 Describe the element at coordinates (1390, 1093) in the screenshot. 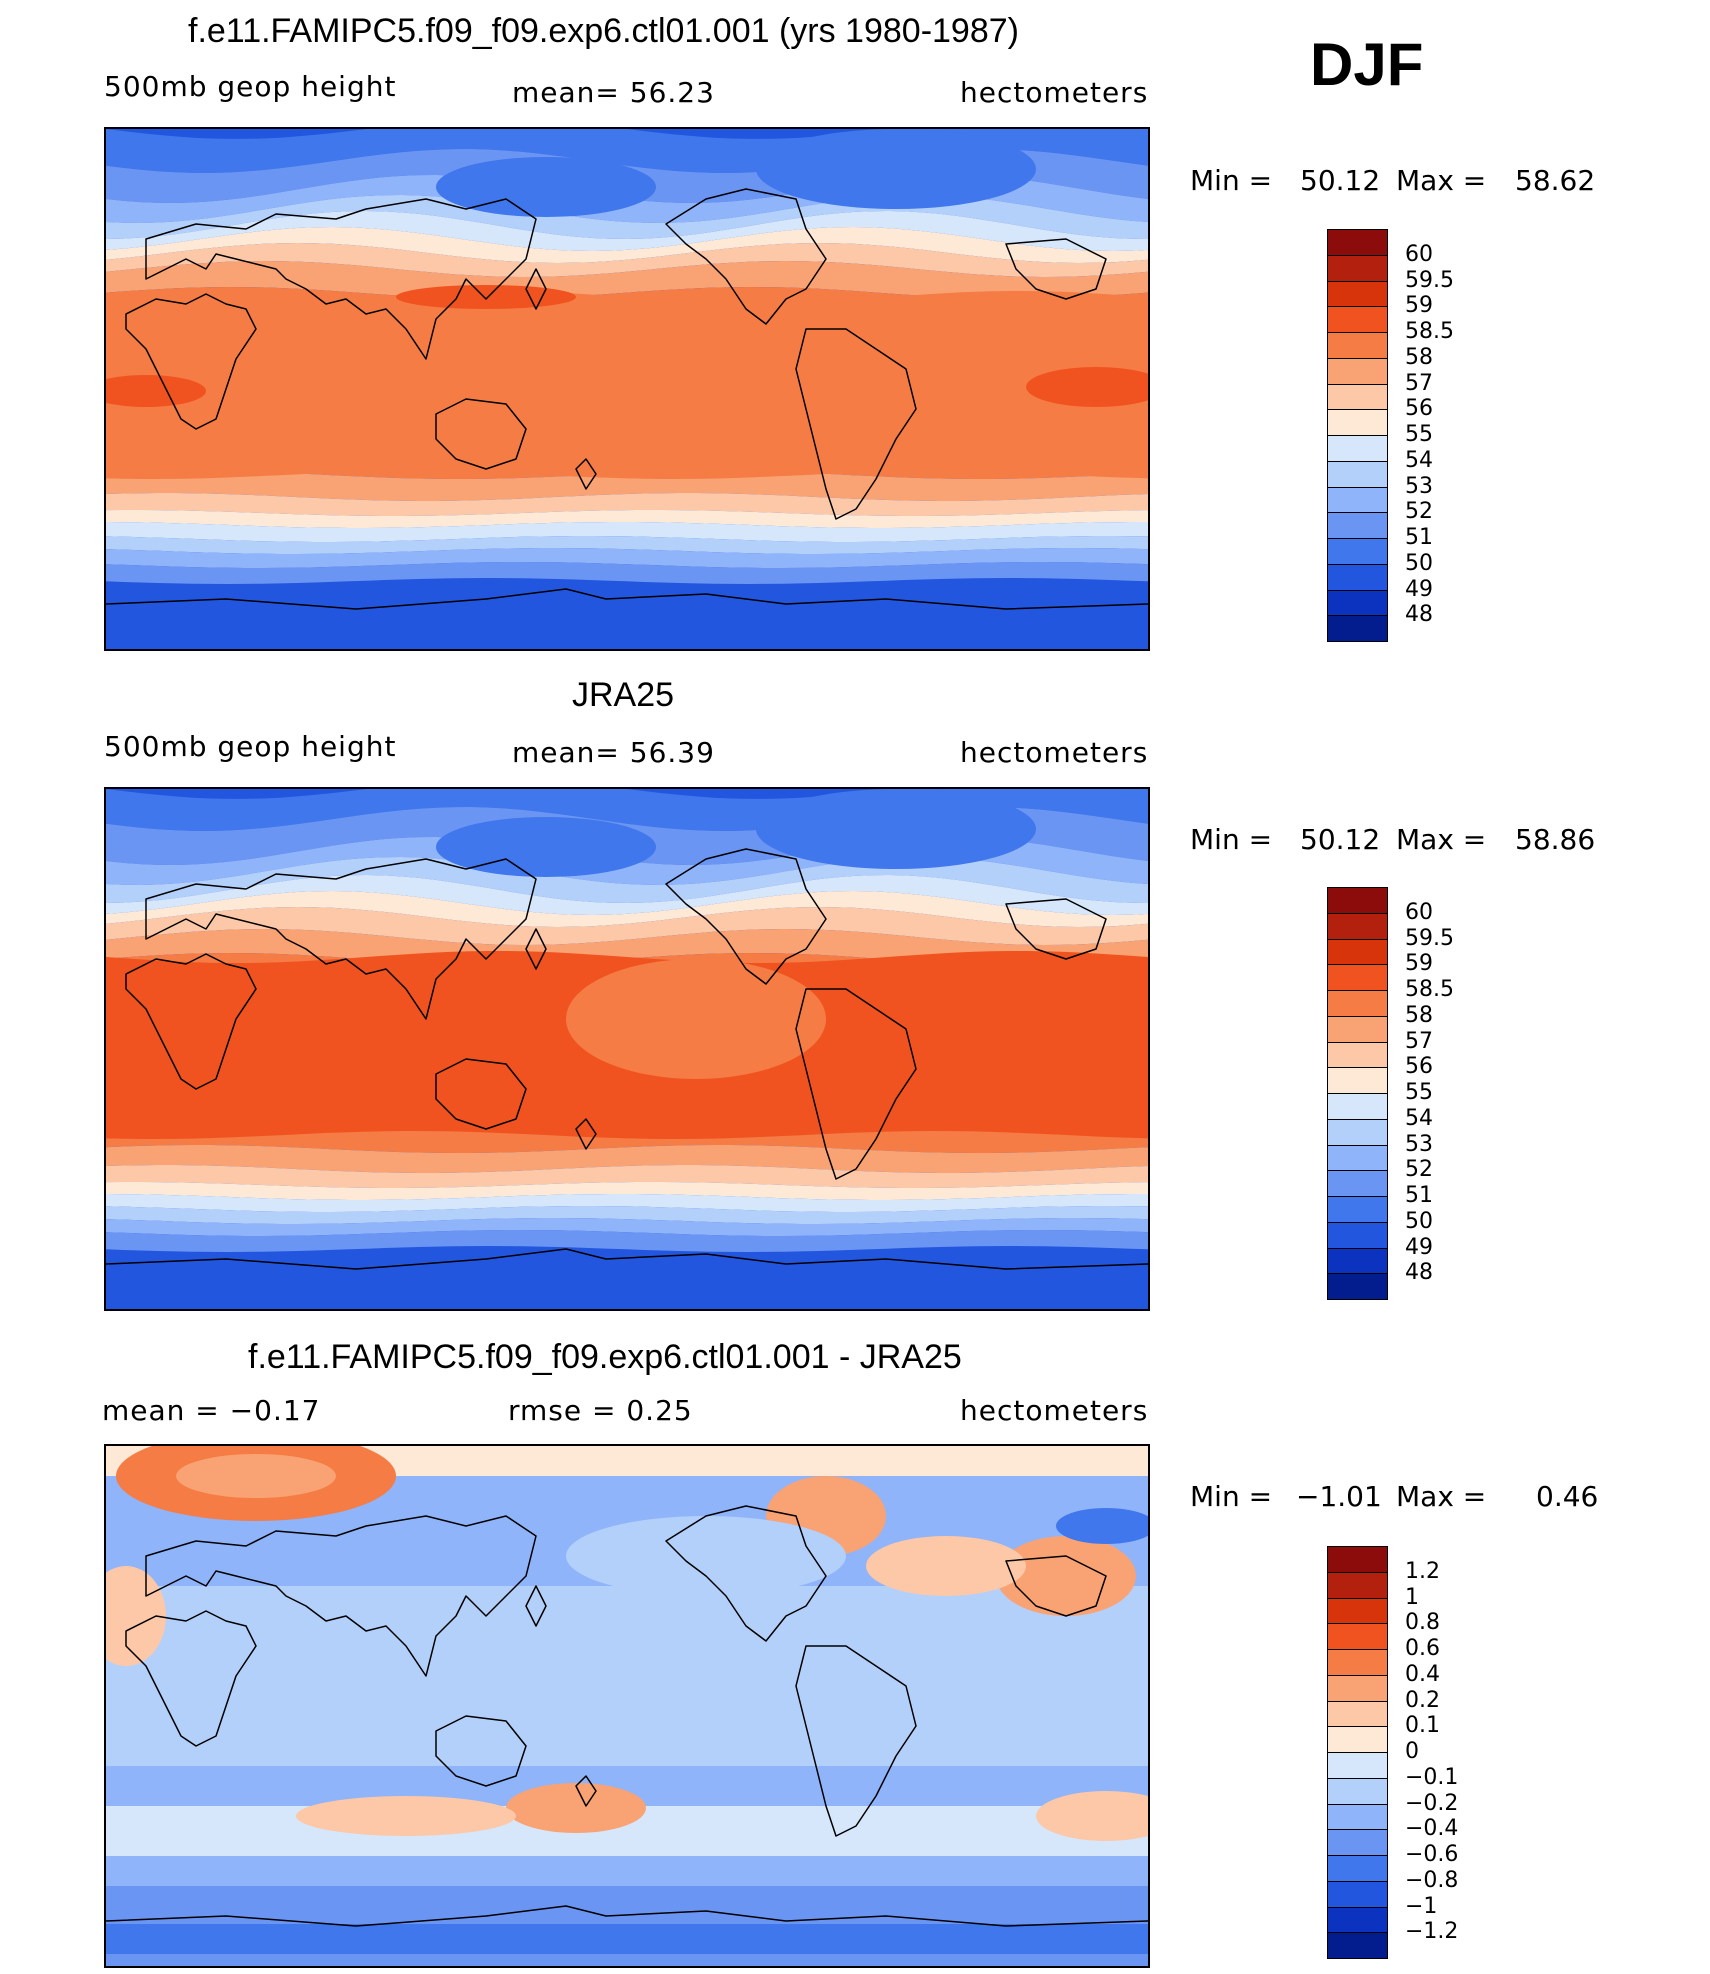

I see `panel2-colorbar: 60 59.5 59 58.5 58 57 56 55 54 53 52 51 50 49 48` at that location.